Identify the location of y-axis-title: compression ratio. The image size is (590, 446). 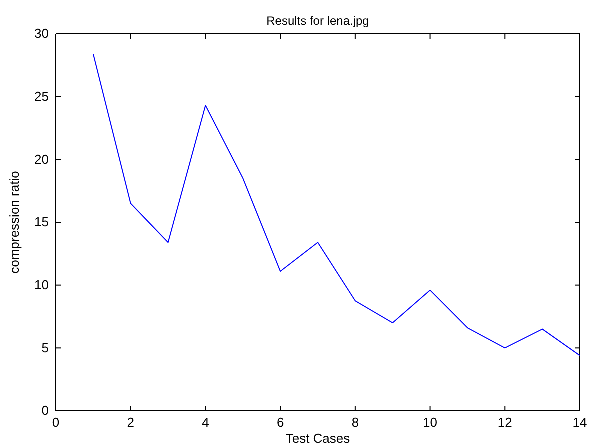
(14, 222).